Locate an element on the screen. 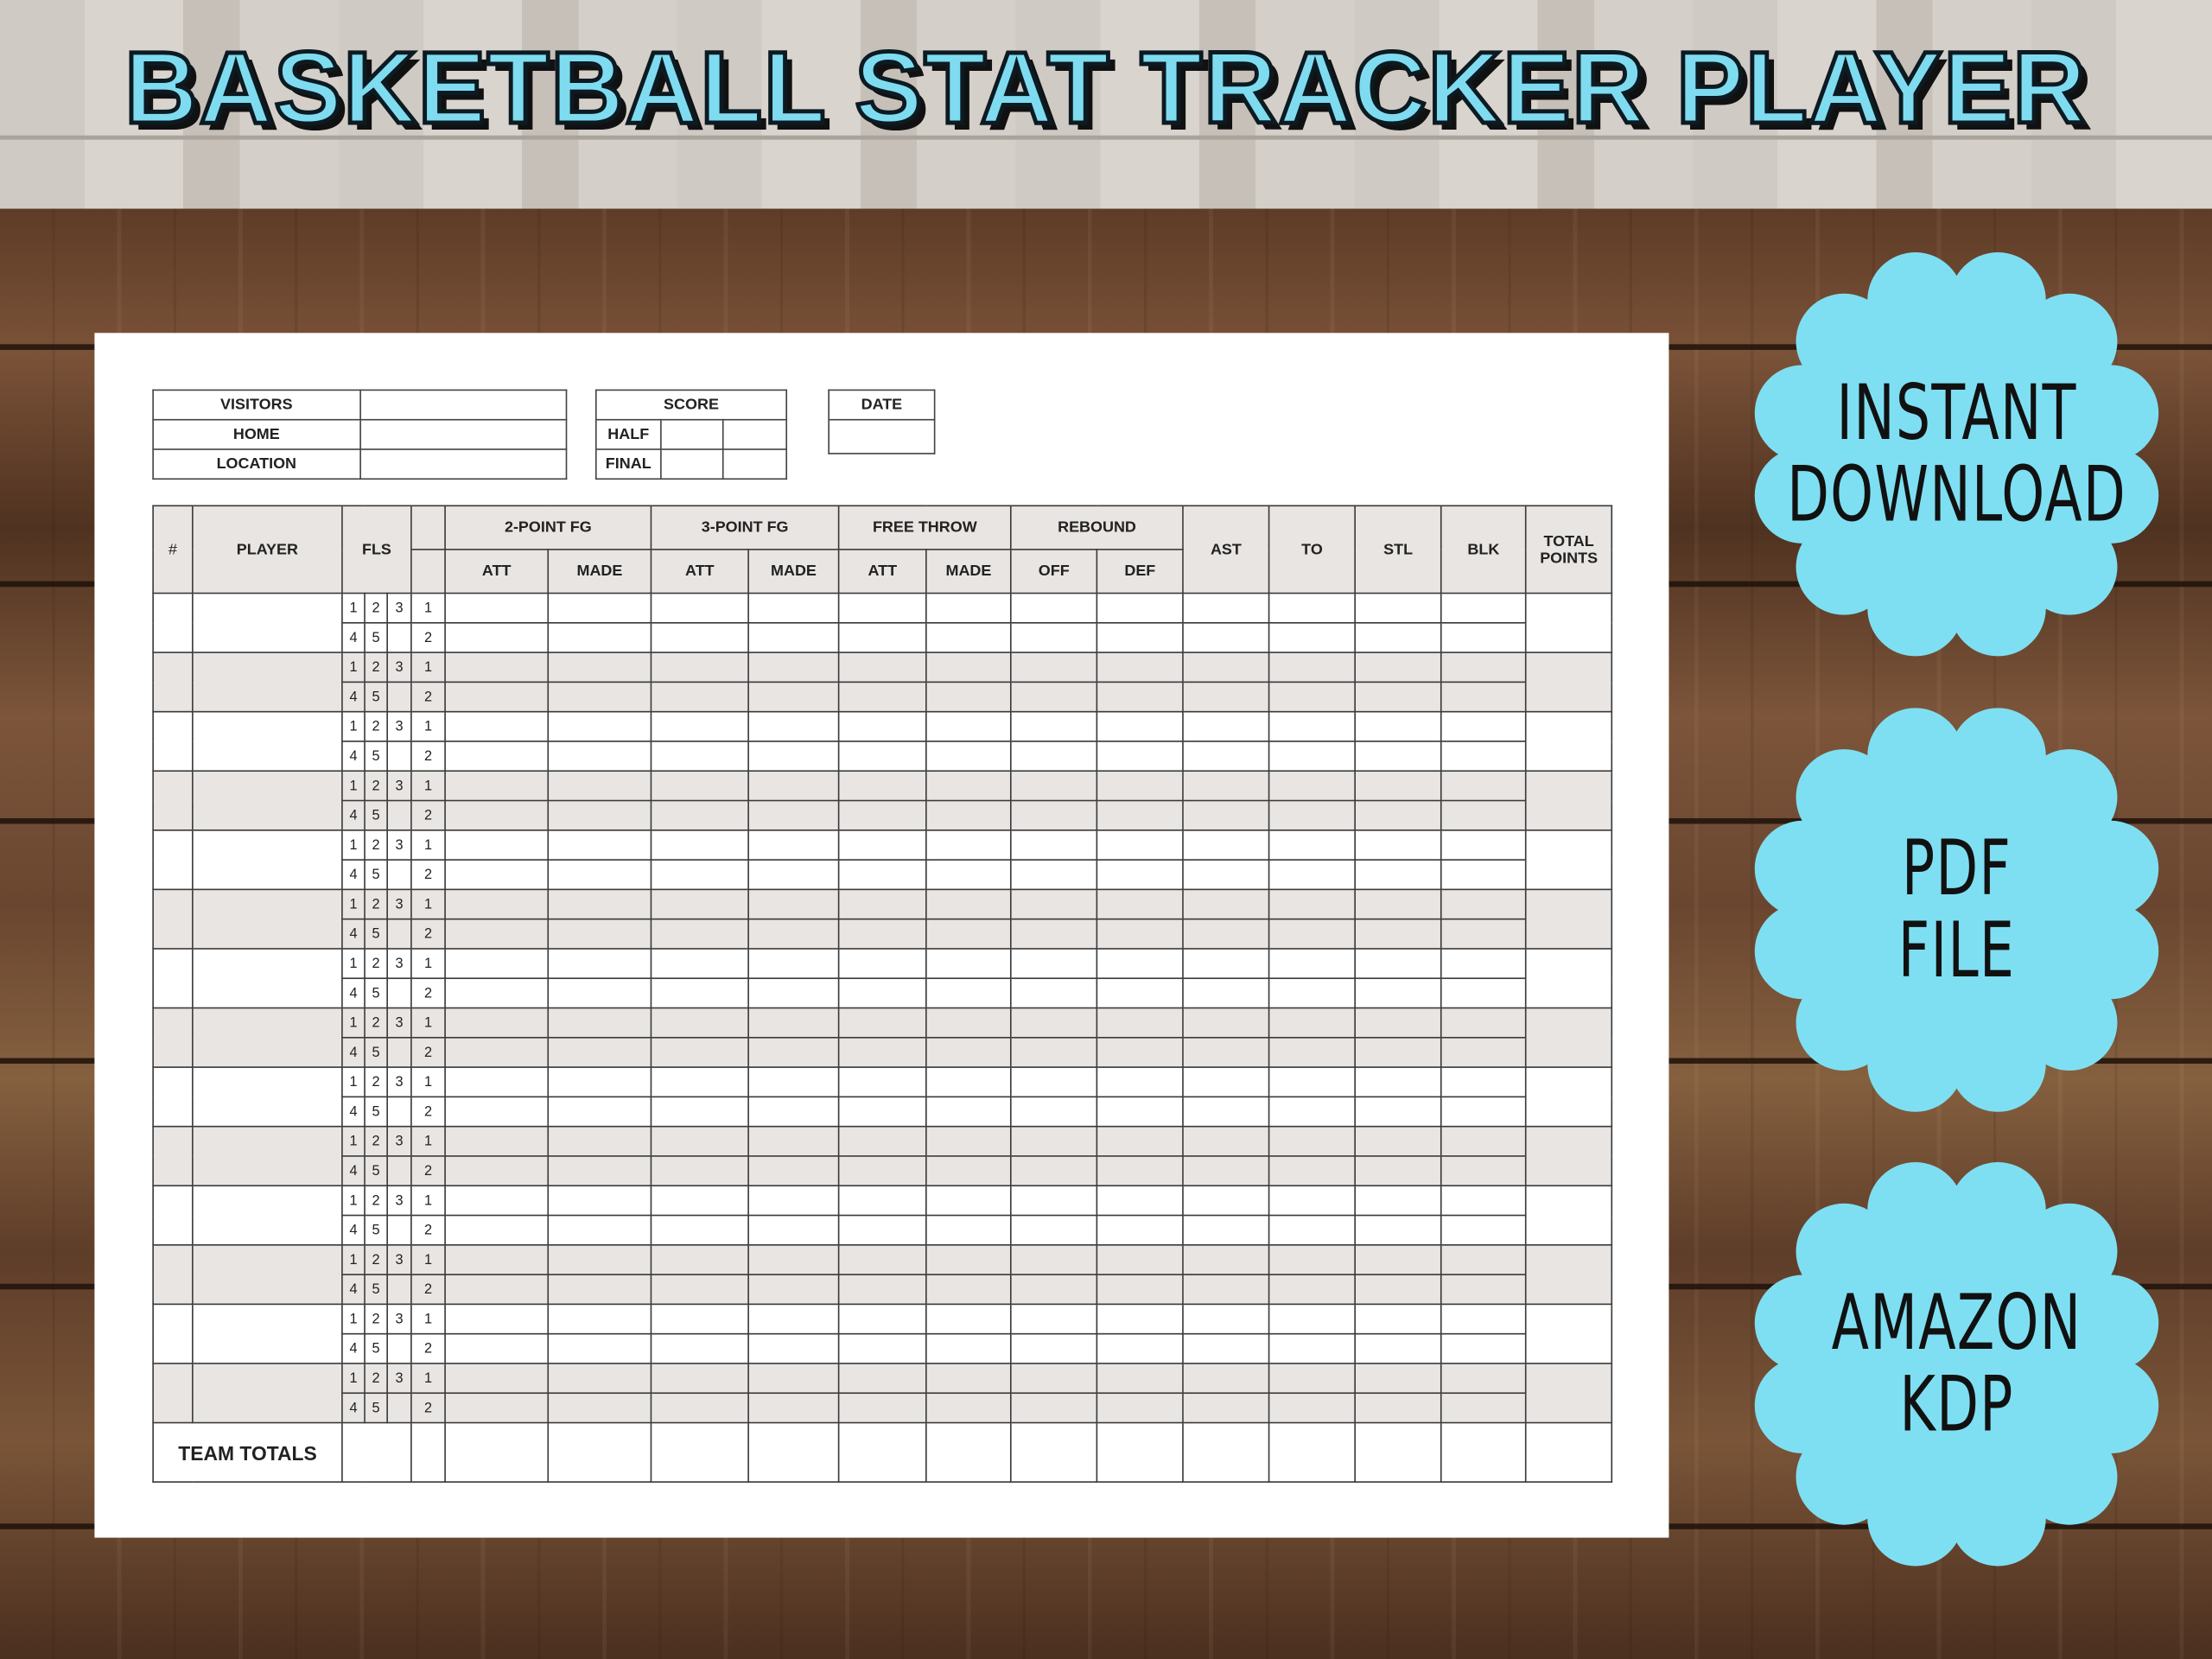 The width and height of the screenshot is (2212, 1659). team-to is located at coordinates (1312, 1452).